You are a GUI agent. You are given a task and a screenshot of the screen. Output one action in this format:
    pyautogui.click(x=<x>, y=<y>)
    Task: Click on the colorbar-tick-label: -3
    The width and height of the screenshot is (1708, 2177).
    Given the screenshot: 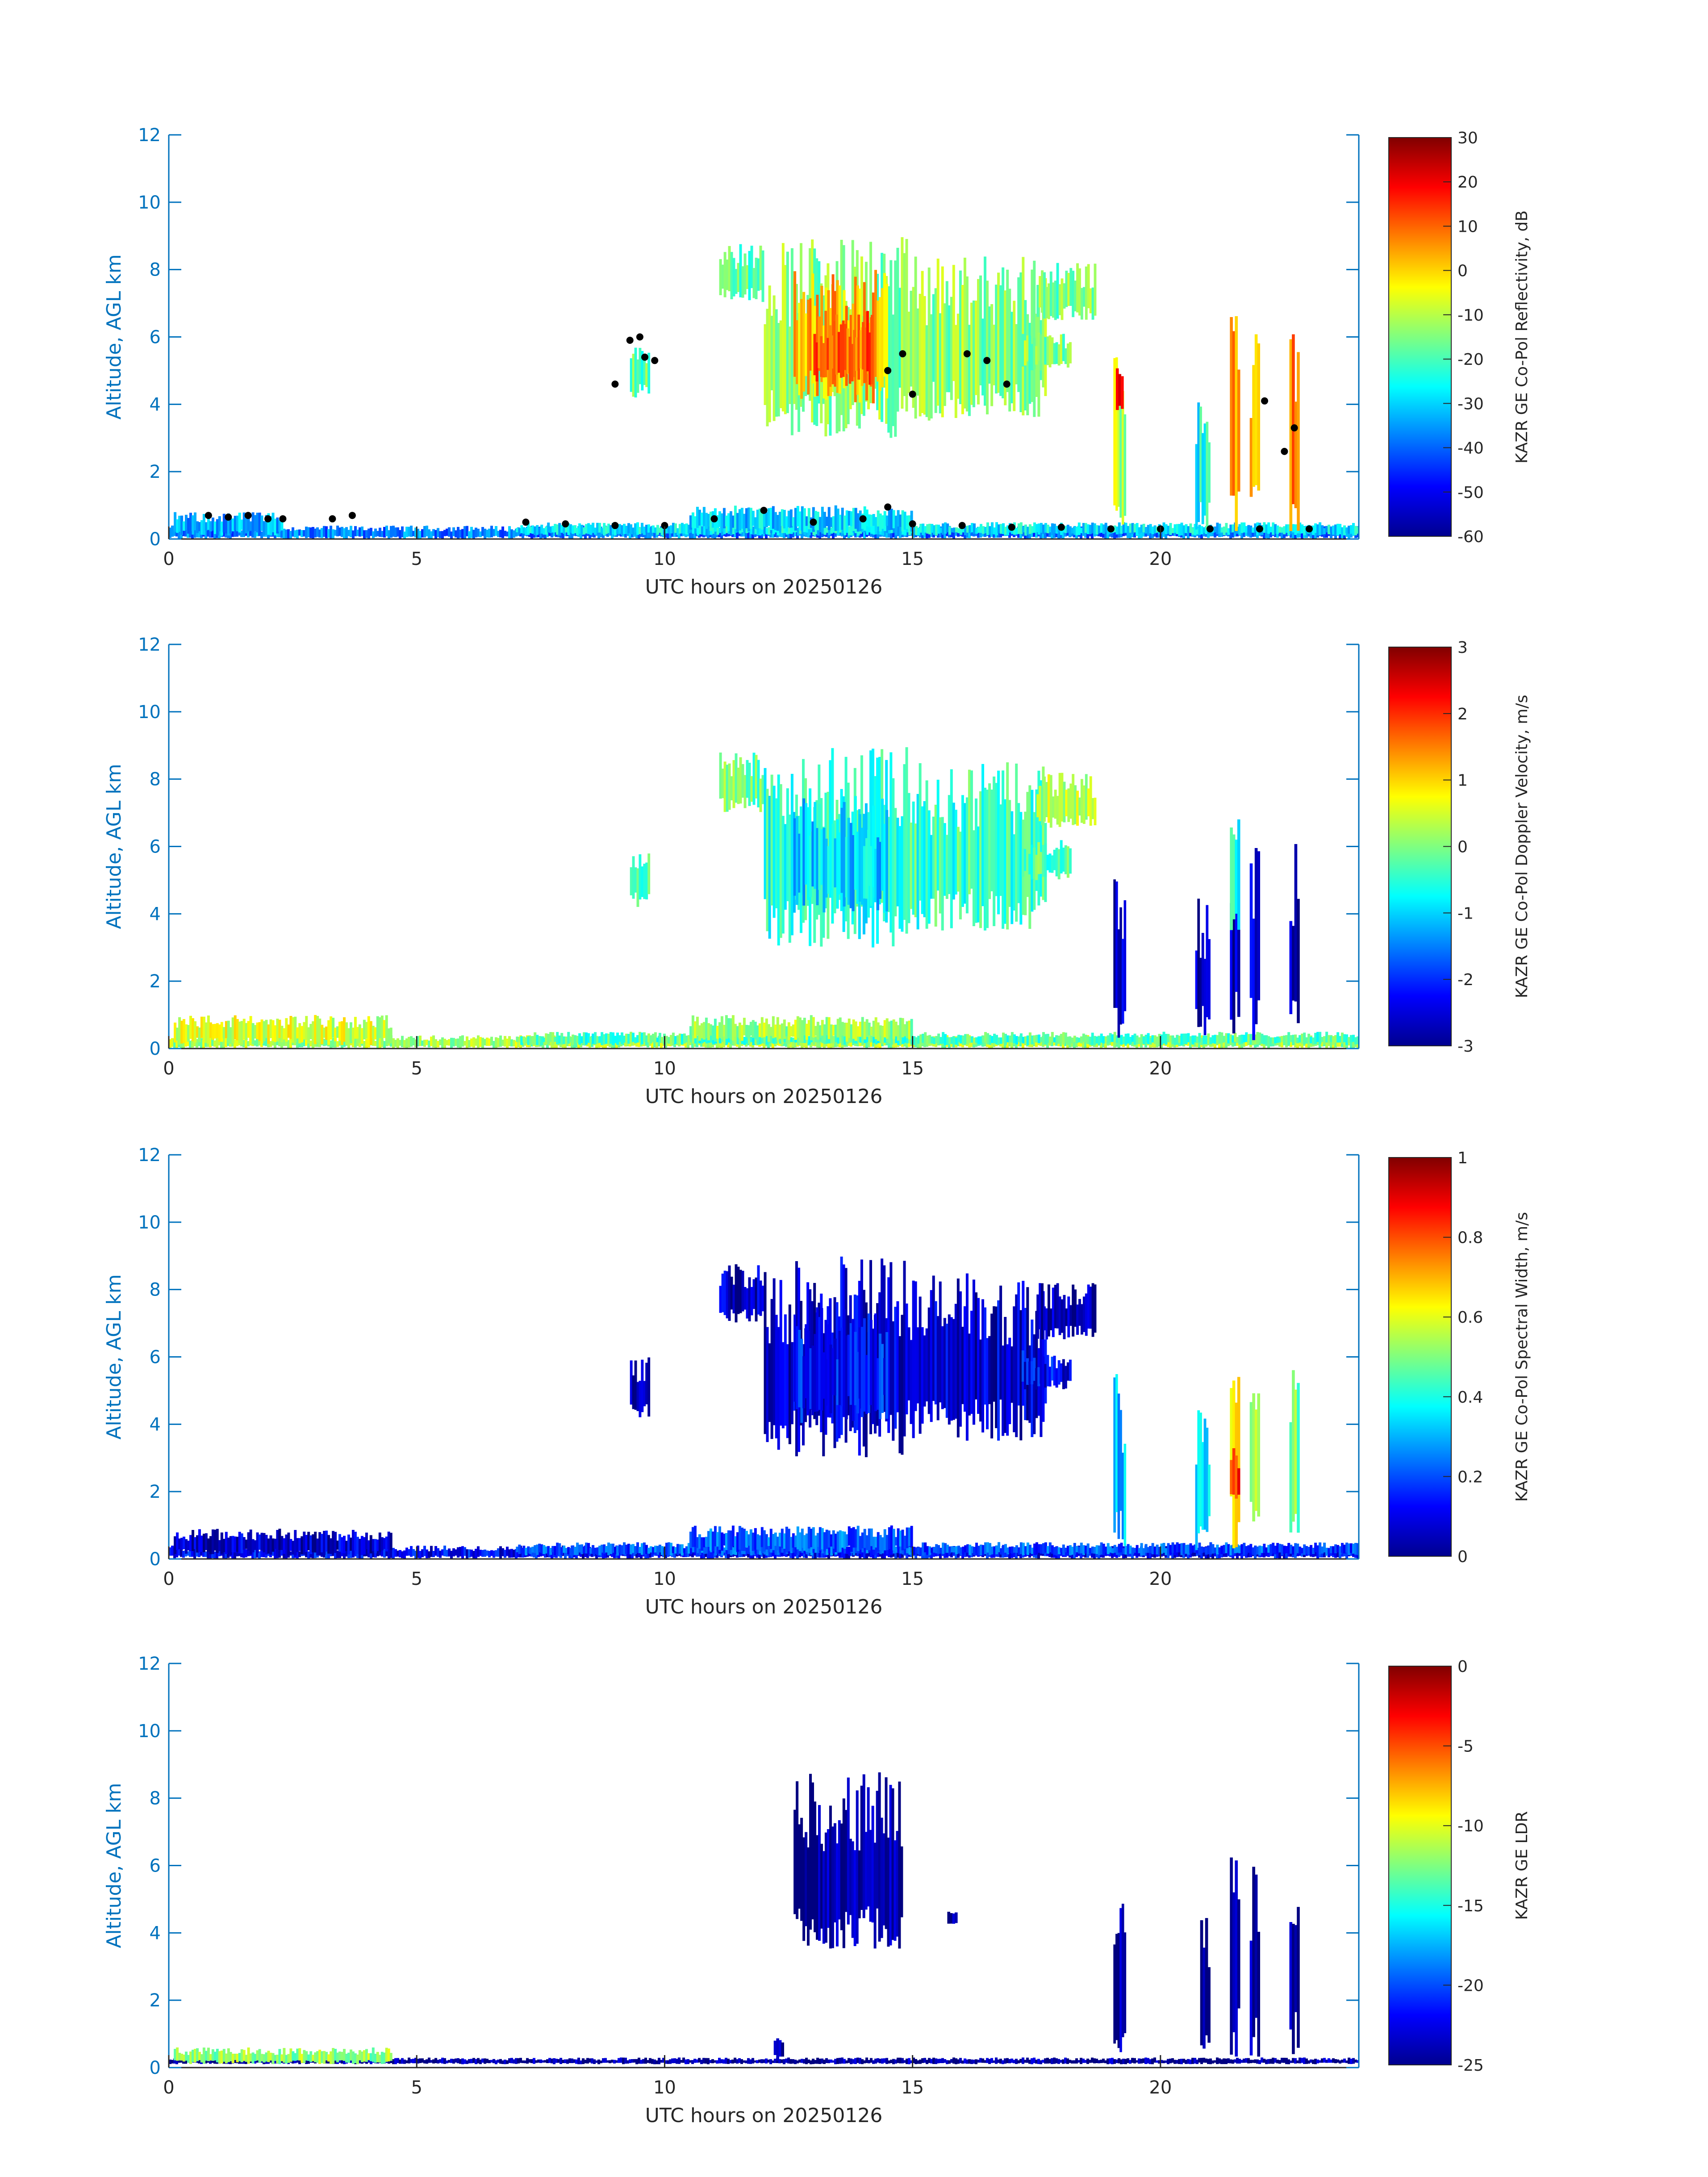 What is the action you would take?
    pyautogui.click(x=1465, y=1046)
    